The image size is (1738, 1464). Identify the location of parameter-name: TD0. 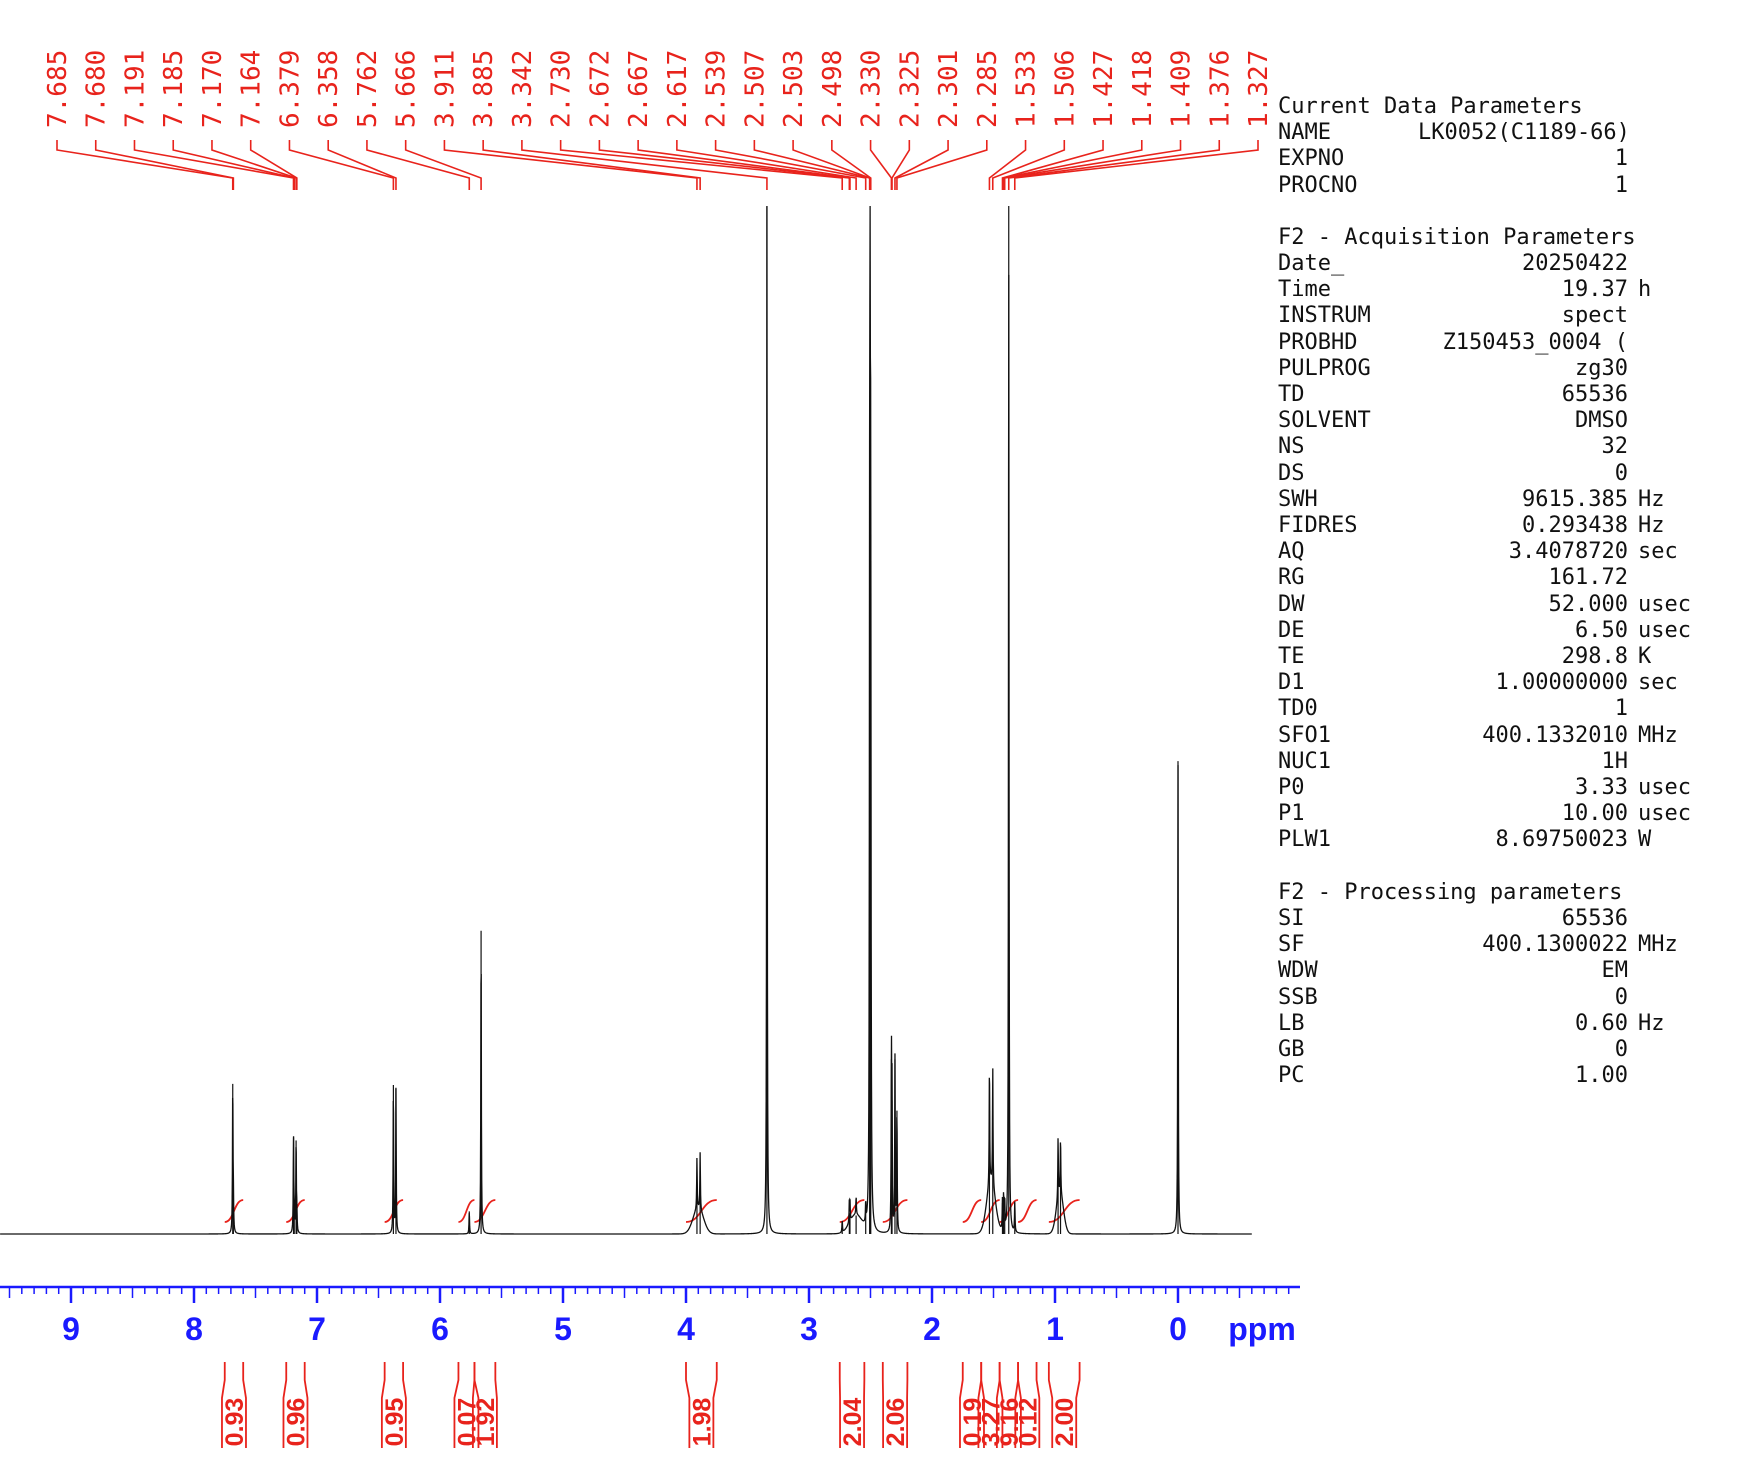
(1298, 709).